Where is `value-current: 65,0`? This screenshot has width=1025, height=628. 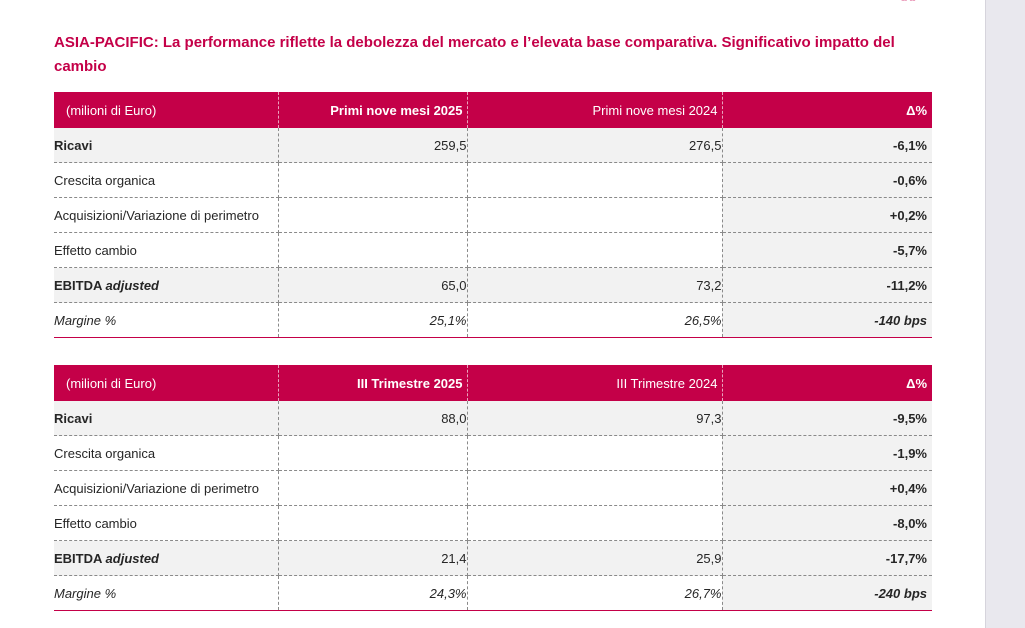 value-current: 65,0 is located at coordinates (373, 285).